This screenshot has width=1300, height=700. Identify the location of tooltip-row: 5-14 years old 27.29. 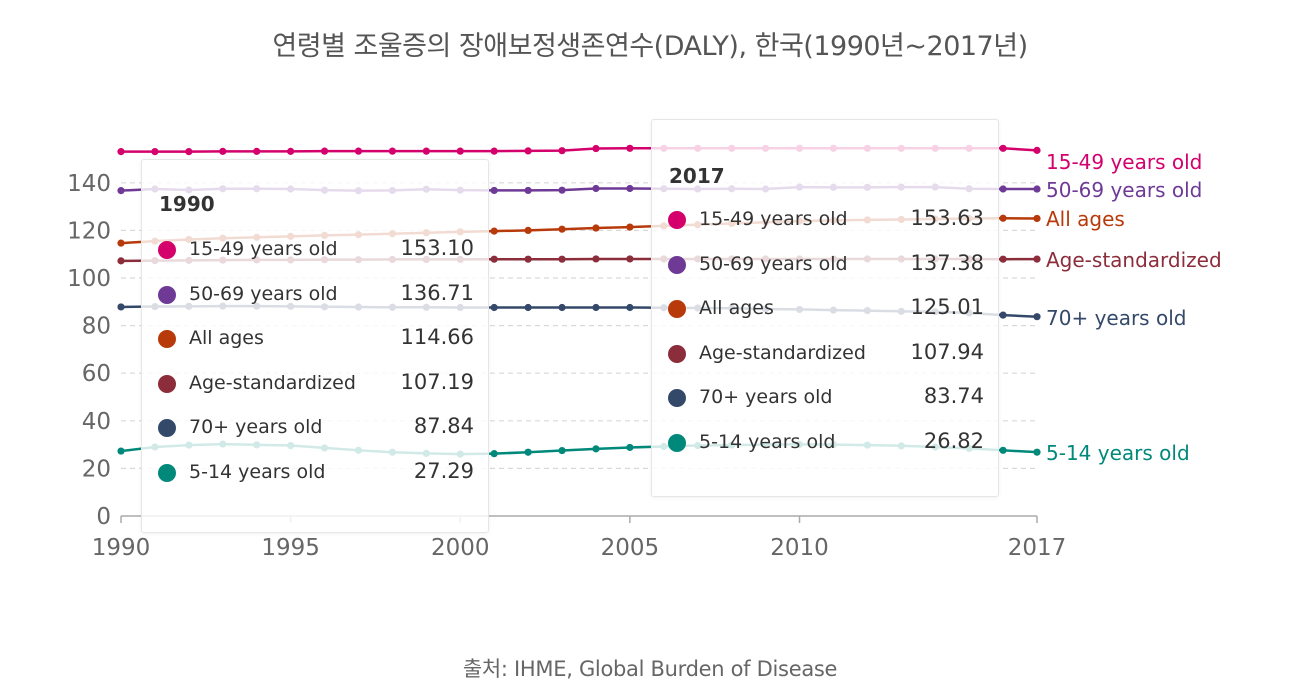
(315, 473).